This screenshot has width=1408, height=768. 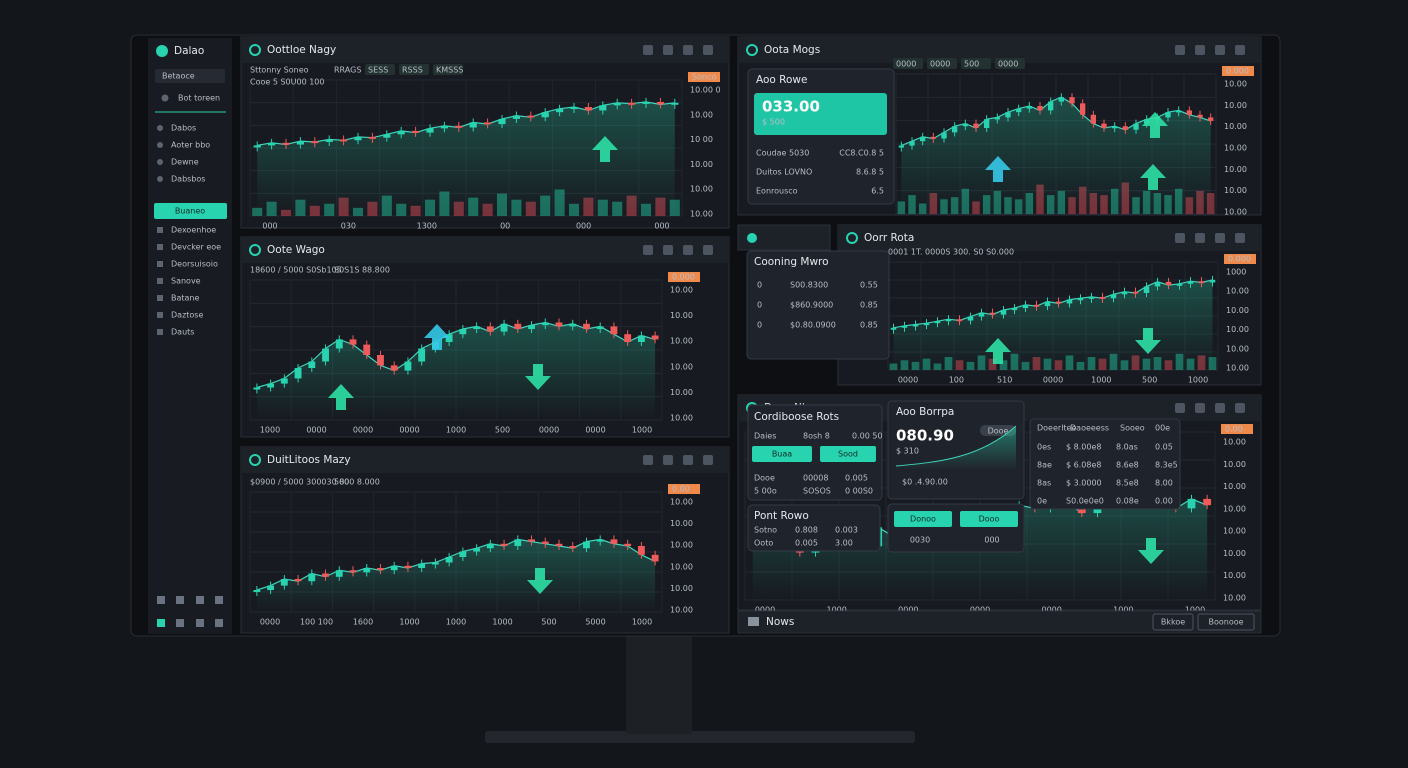 What do you see at coordinates (196, 247) in the screenshot?
I see `nav-link: Devcker eoe` at bounding box center [196, 247].